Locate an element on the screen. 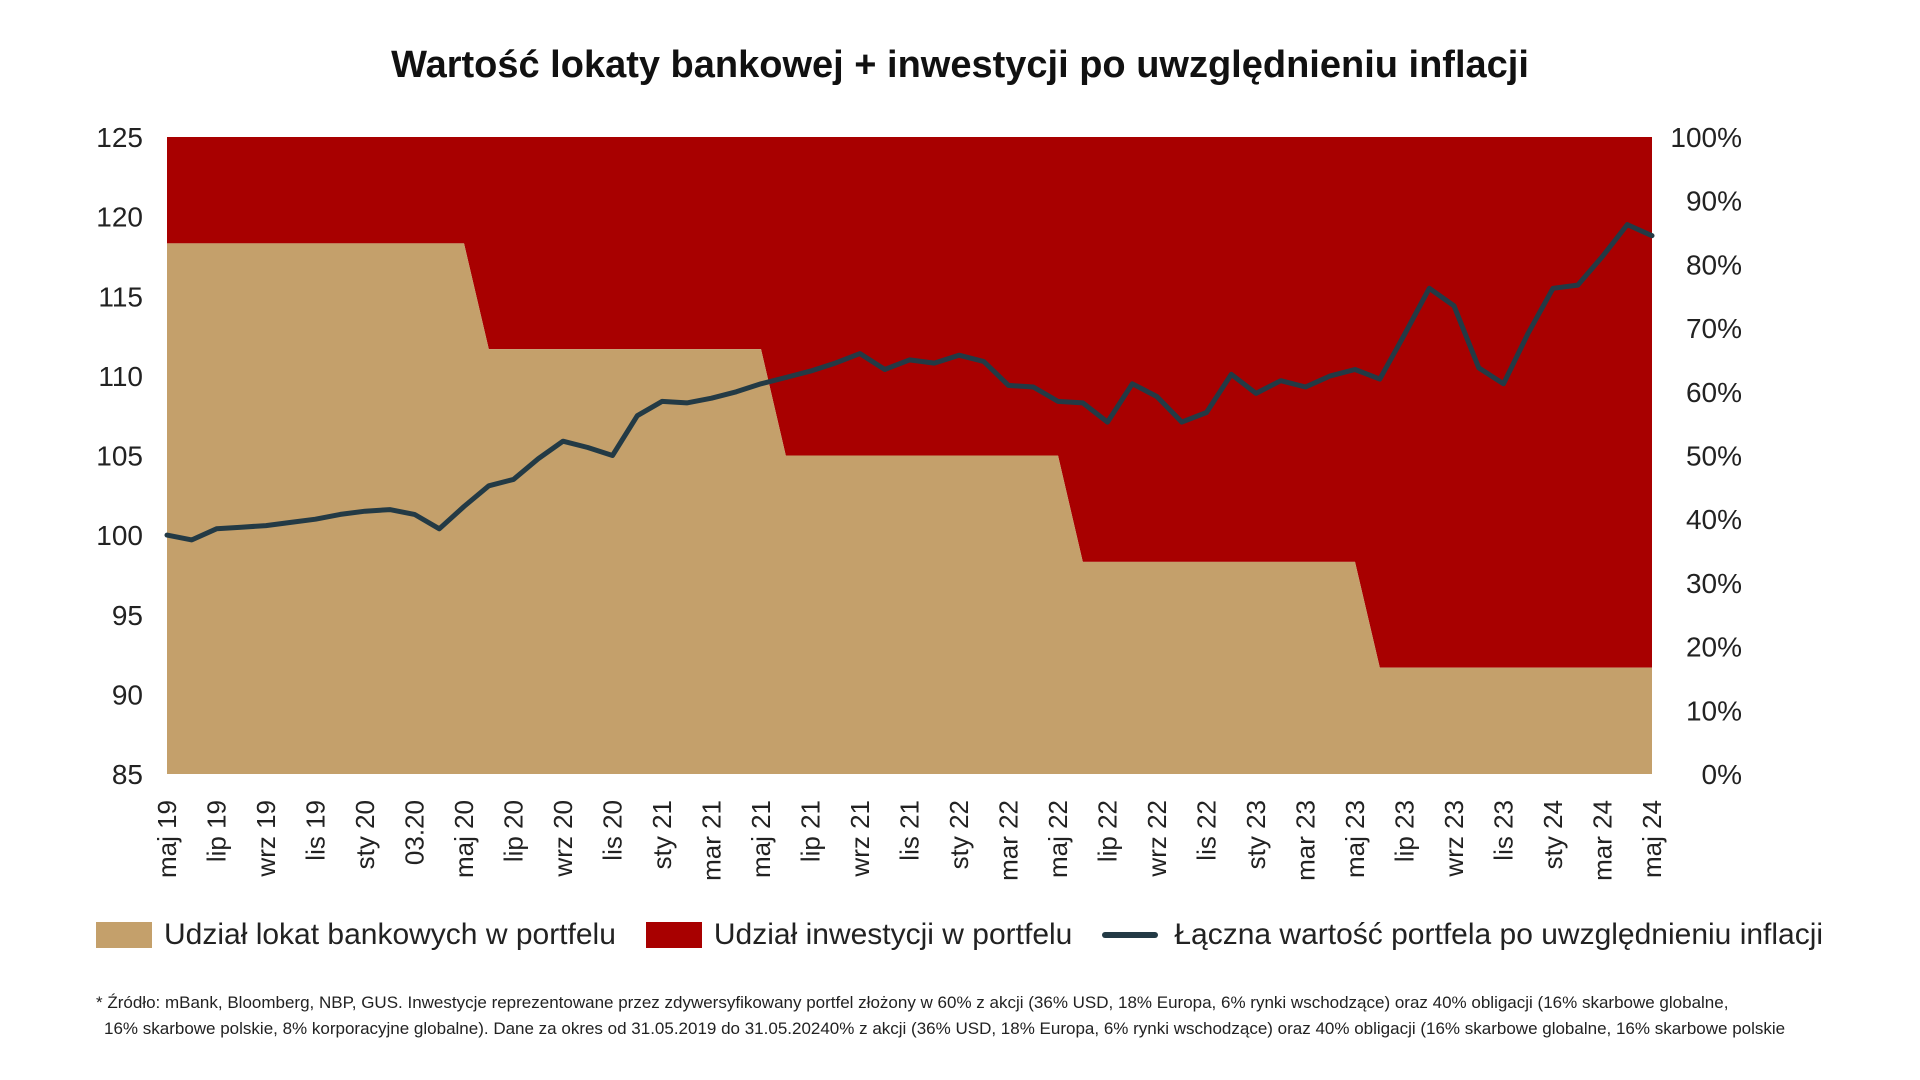  x-tick-label: lis 22 is located at coordinates (1207, 830).